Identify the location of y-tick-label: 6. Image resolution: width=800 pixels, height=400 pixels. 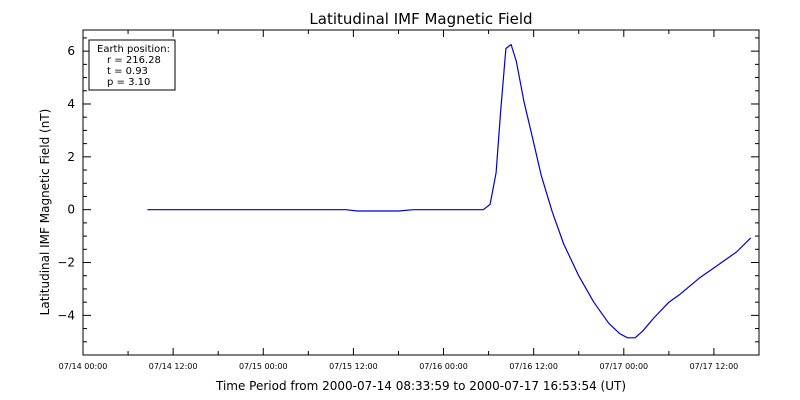
(71, 51).